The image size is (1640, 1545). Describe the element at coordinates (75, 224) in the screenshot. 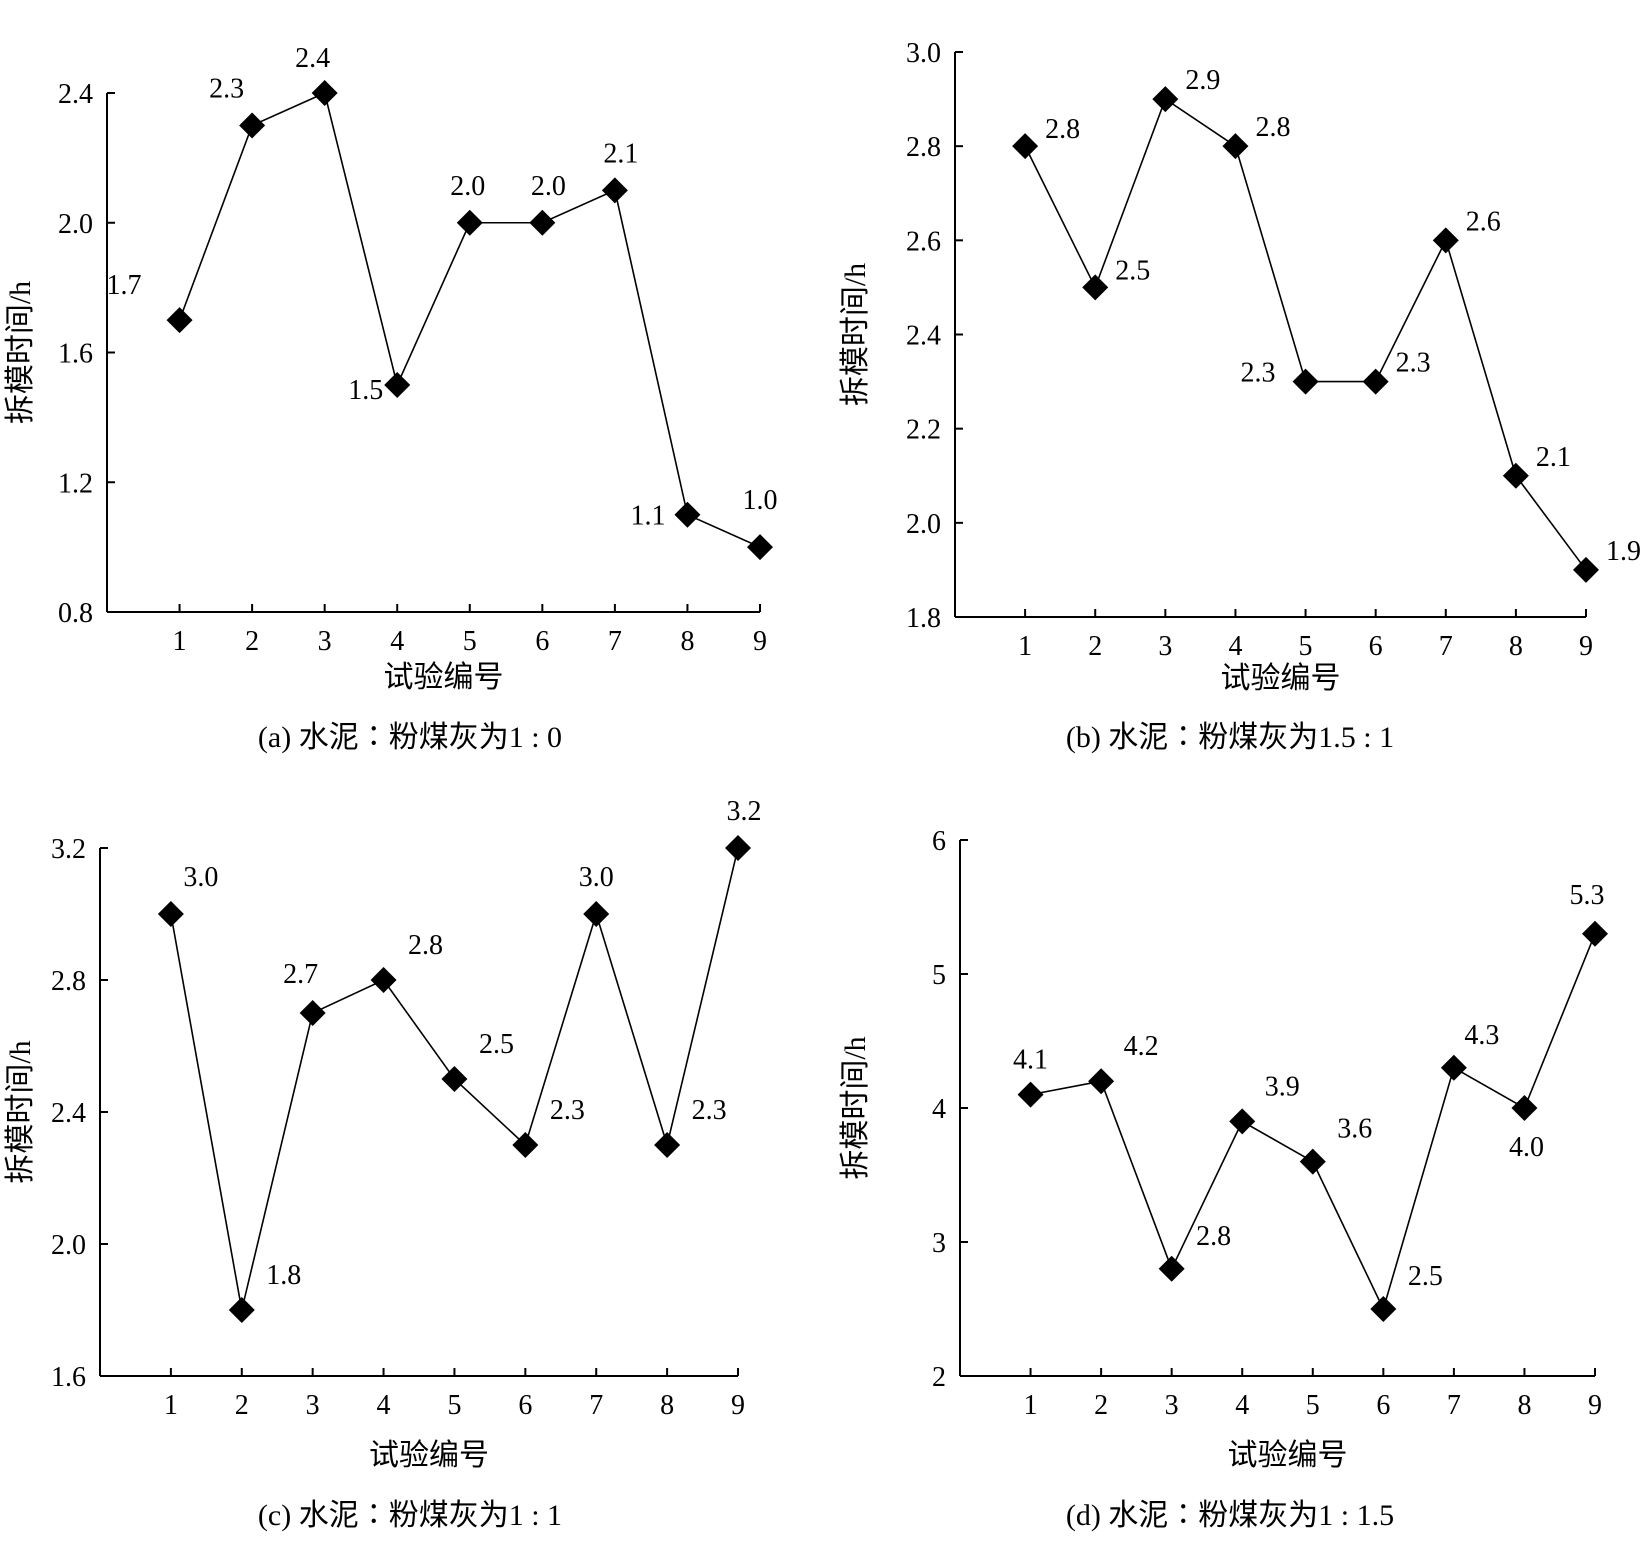

I see `chart-a-y-tick-label: 2.0` at that location.